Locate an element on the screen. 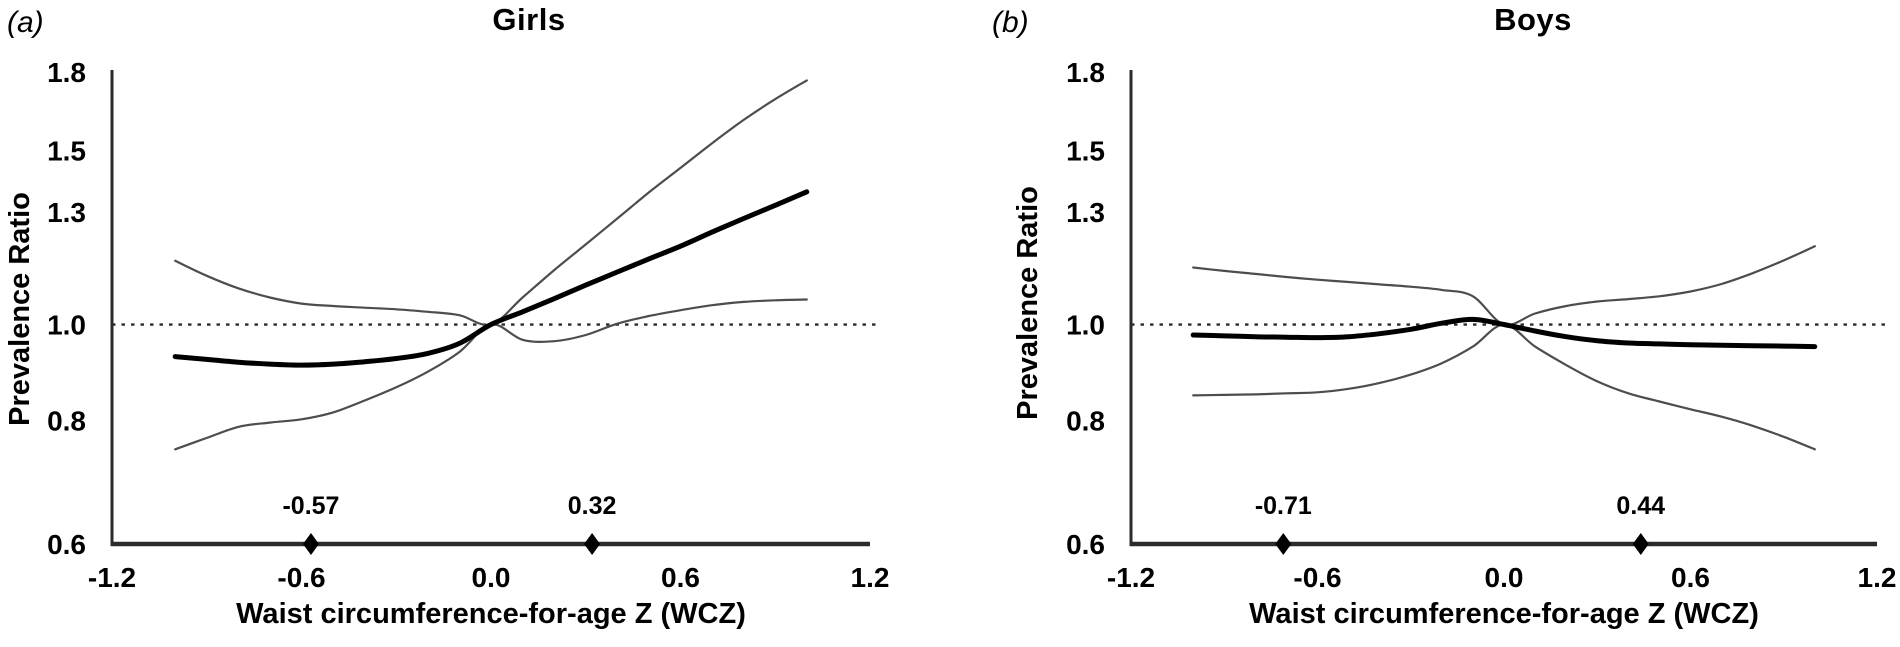 Image resolution: width=1900 pixels, height=647 pixels. panel-a-x-axis-title: Waist circumference-for-age Z (WCZ) is located at coordinates (491, 614).